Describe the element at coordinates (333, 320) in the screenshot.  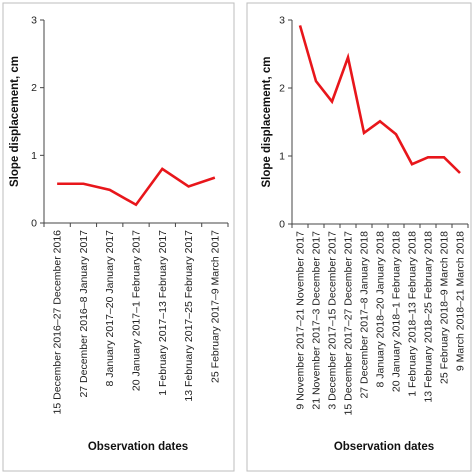
I see `x-tick-label: 3 December 2017–15 December 2017` at that location.